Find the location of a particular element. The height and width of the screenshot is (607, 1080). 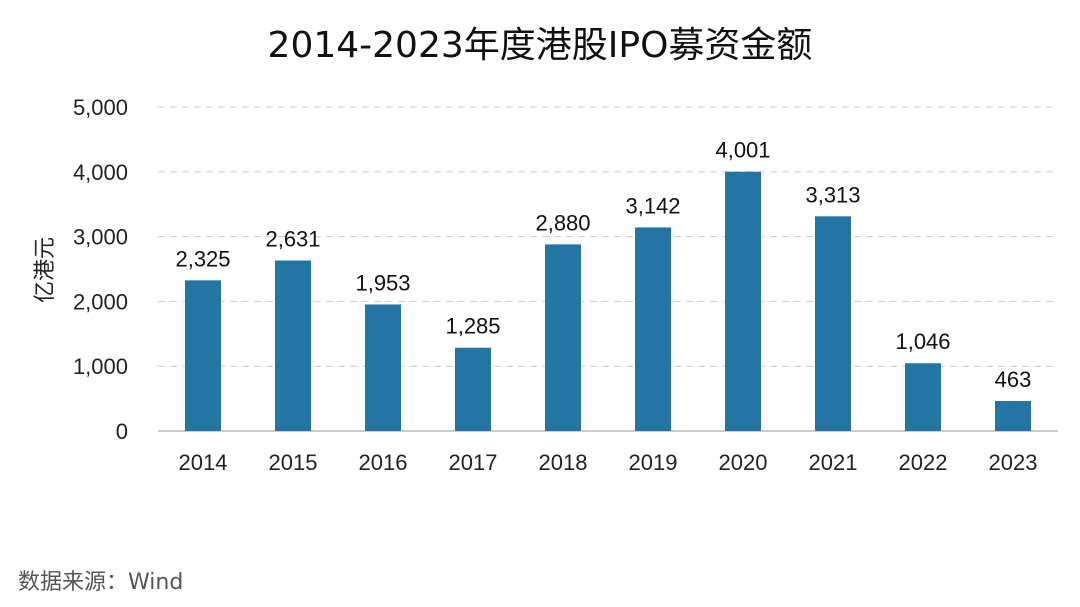

y-tick-label: 4,000 is located at coordinates (100, 172).